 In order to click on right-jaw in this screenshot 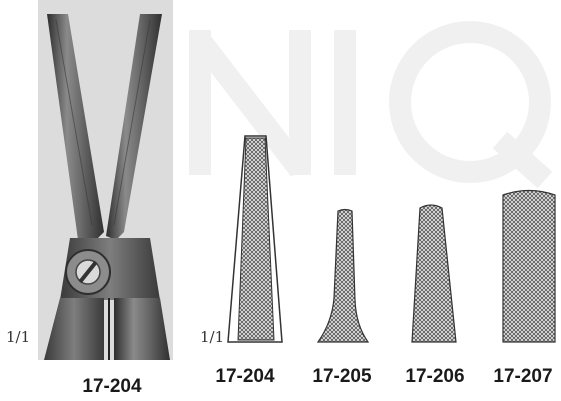, I will do `click(134, 127)`.